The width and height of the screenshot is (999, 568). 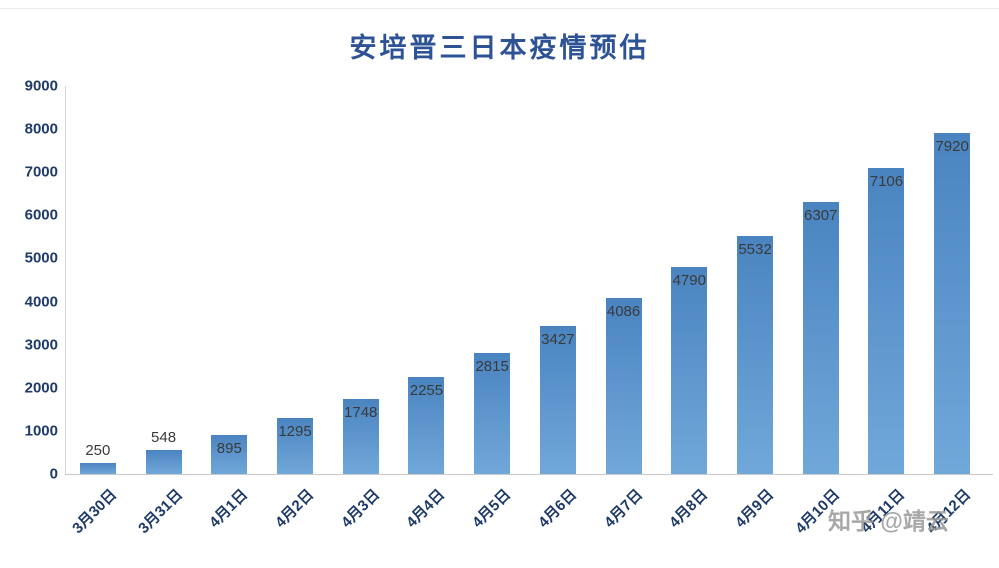 What do you see at coordinates (41, 86) in the screenshot?
I see `y-tick-label: 9000` at bounding box center [41, 86].